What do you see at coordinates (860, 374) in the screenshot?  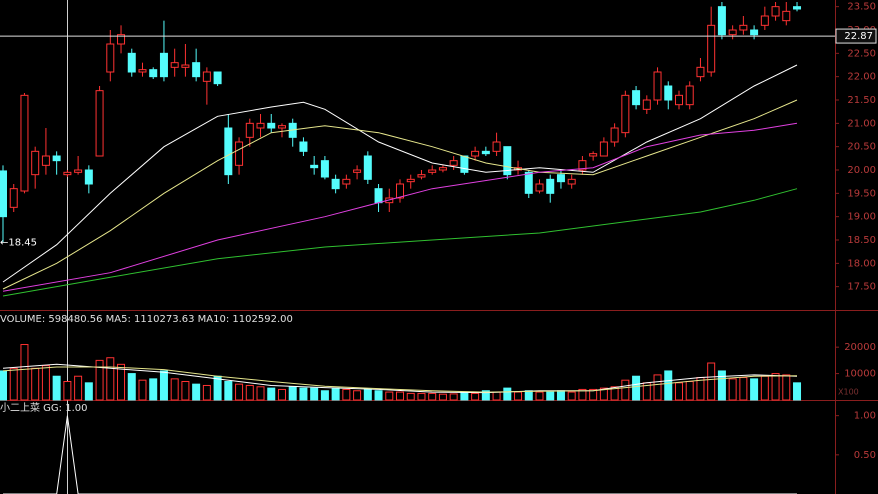 I see `y-tick-label: 10000` at bounding box center [860, 374].